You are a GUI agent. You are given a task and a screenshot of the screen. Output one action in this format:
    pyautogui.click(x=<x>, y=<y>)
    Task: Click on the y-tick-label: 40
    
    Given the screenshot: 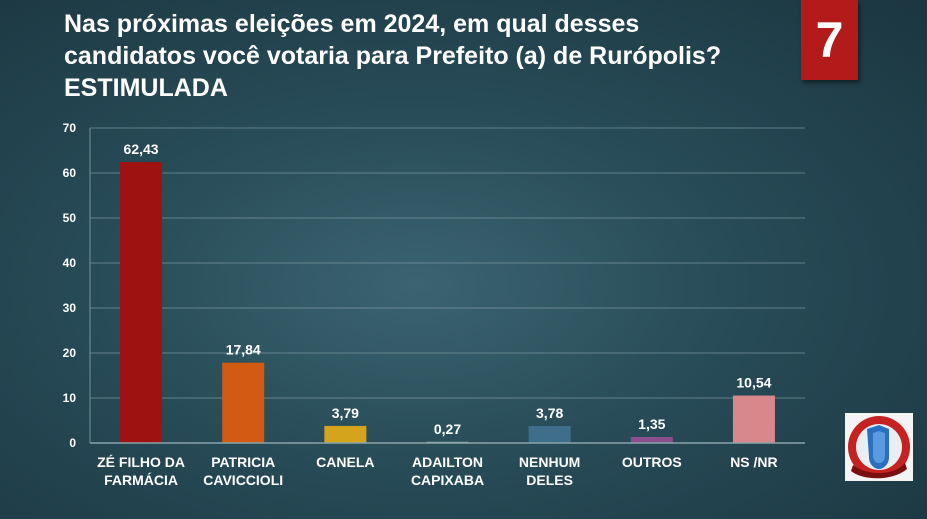 What is the action you would take?
    pyautogui.click(x=70, y=263)
    